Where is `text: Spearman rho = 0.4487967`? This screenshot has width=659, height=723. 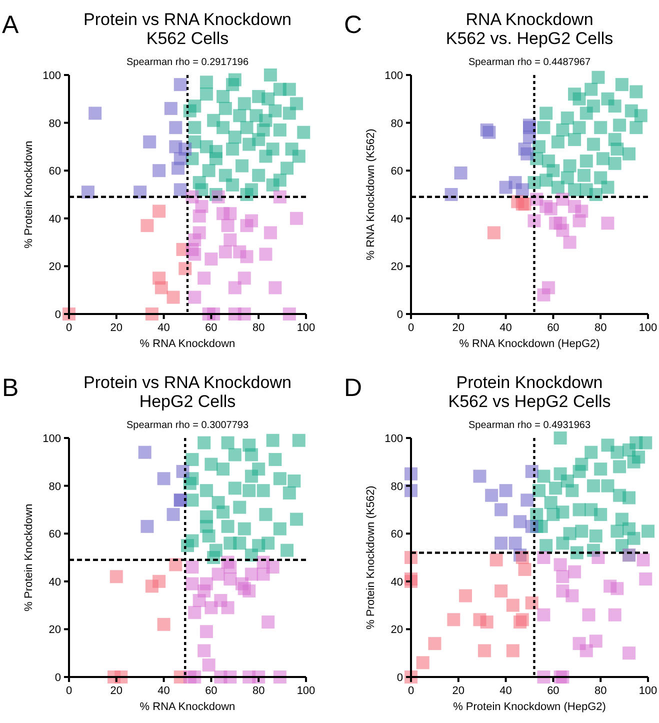
text: Spearman rho = 0.4487967 is located at coordinates (529, 62).